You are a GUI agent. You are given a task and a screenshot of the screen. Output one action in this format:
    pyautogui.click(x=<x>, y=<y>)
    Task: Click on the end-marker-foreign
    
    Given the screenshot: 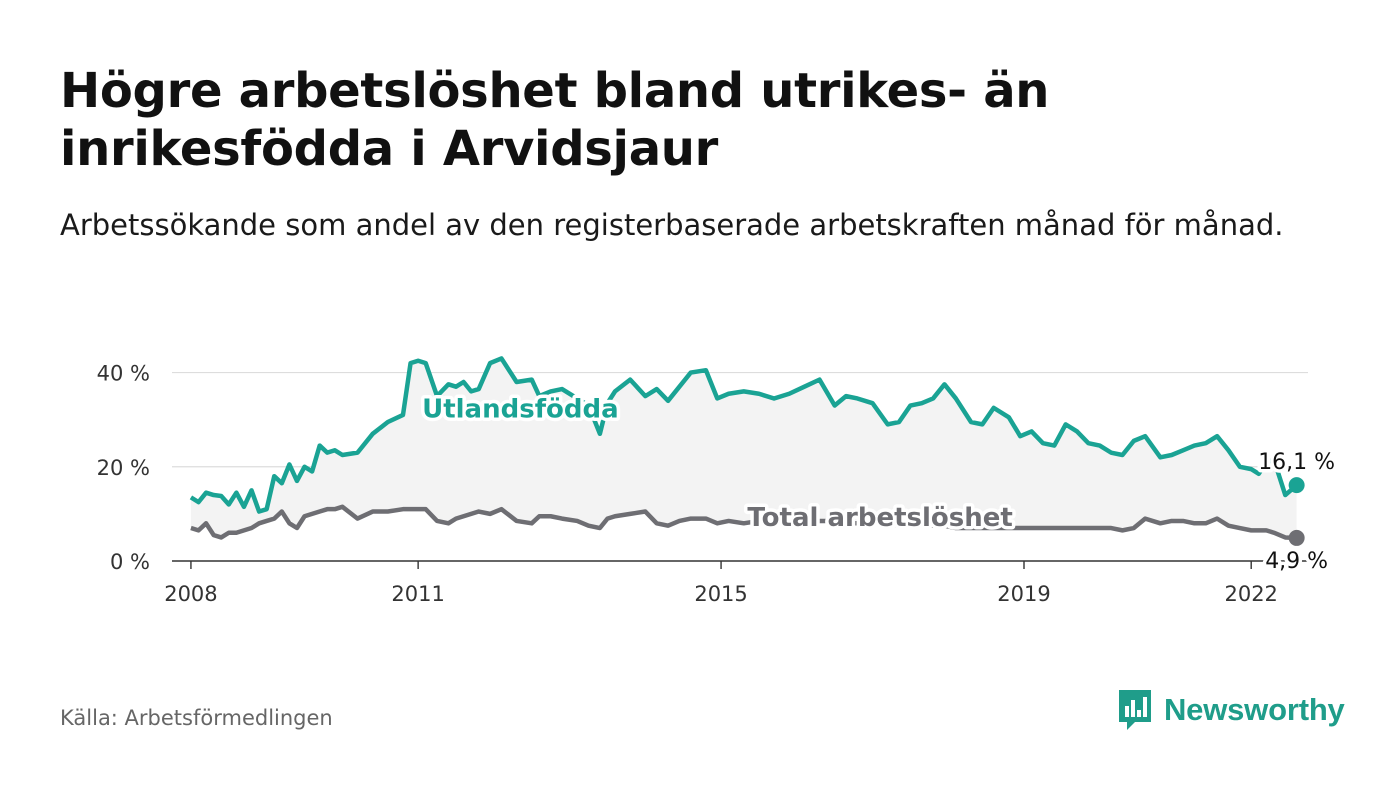 What is the action you would take?
    pyautogui.click(x=1296, y=485)
    